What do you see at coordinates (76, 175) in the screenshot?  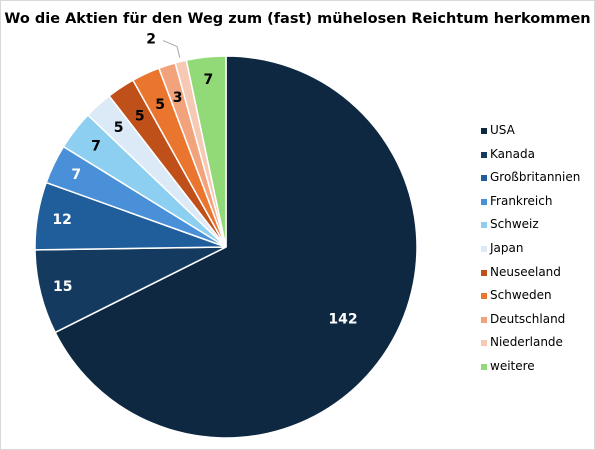 I see `data-label-frankreich: 7` at bounding box center [76, 175].